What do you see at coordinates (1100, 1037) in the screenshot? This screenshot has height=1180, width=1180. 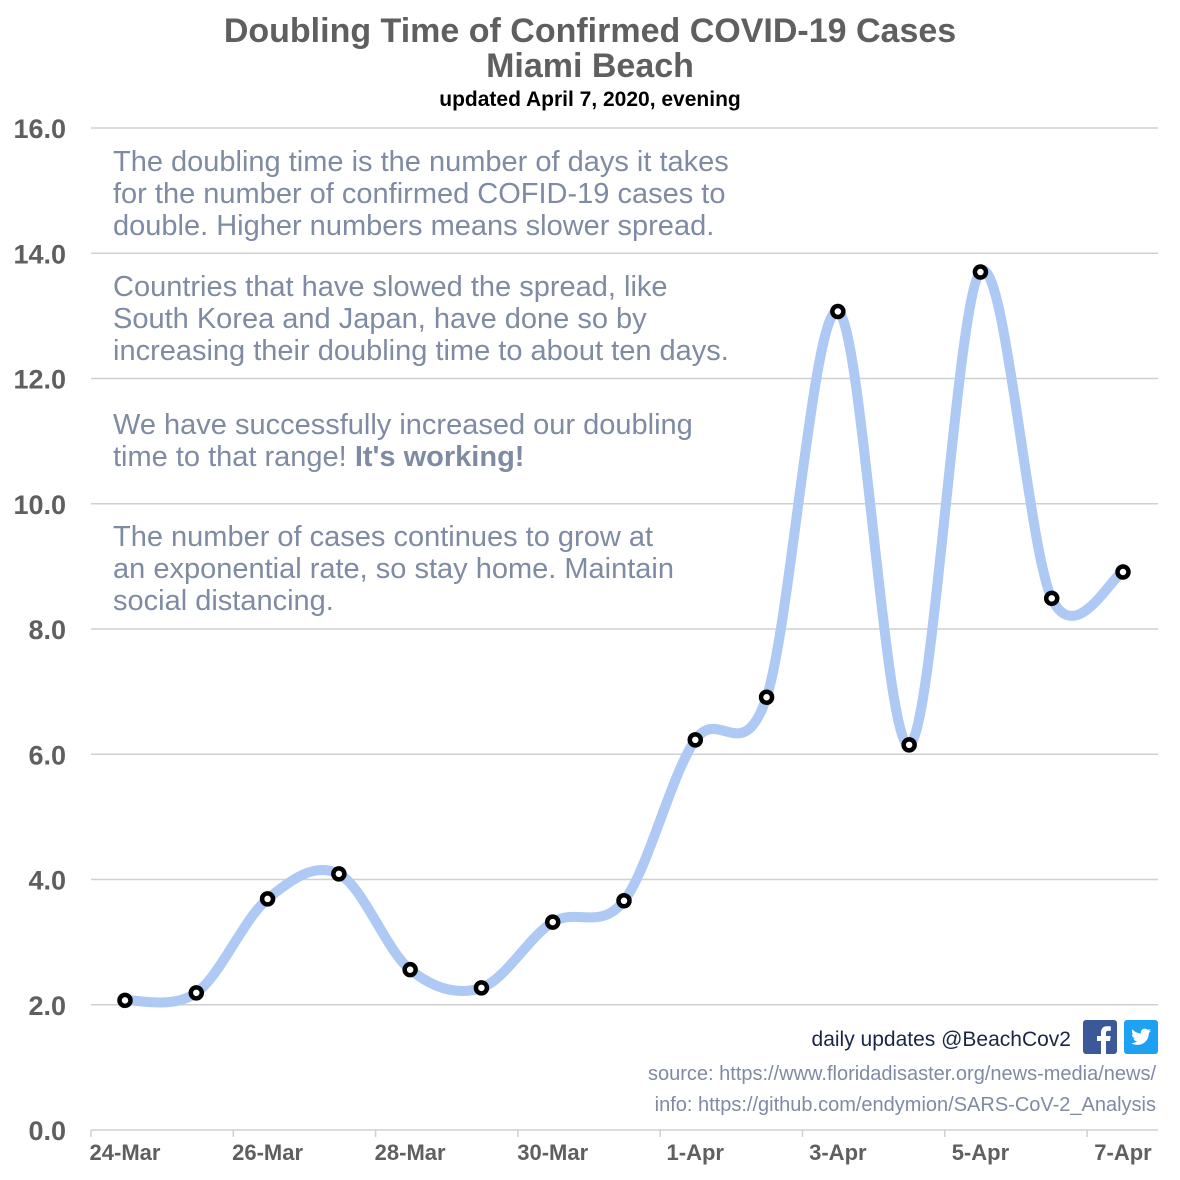 I see `facebook-icon` at bounding box center [1100, 1037].